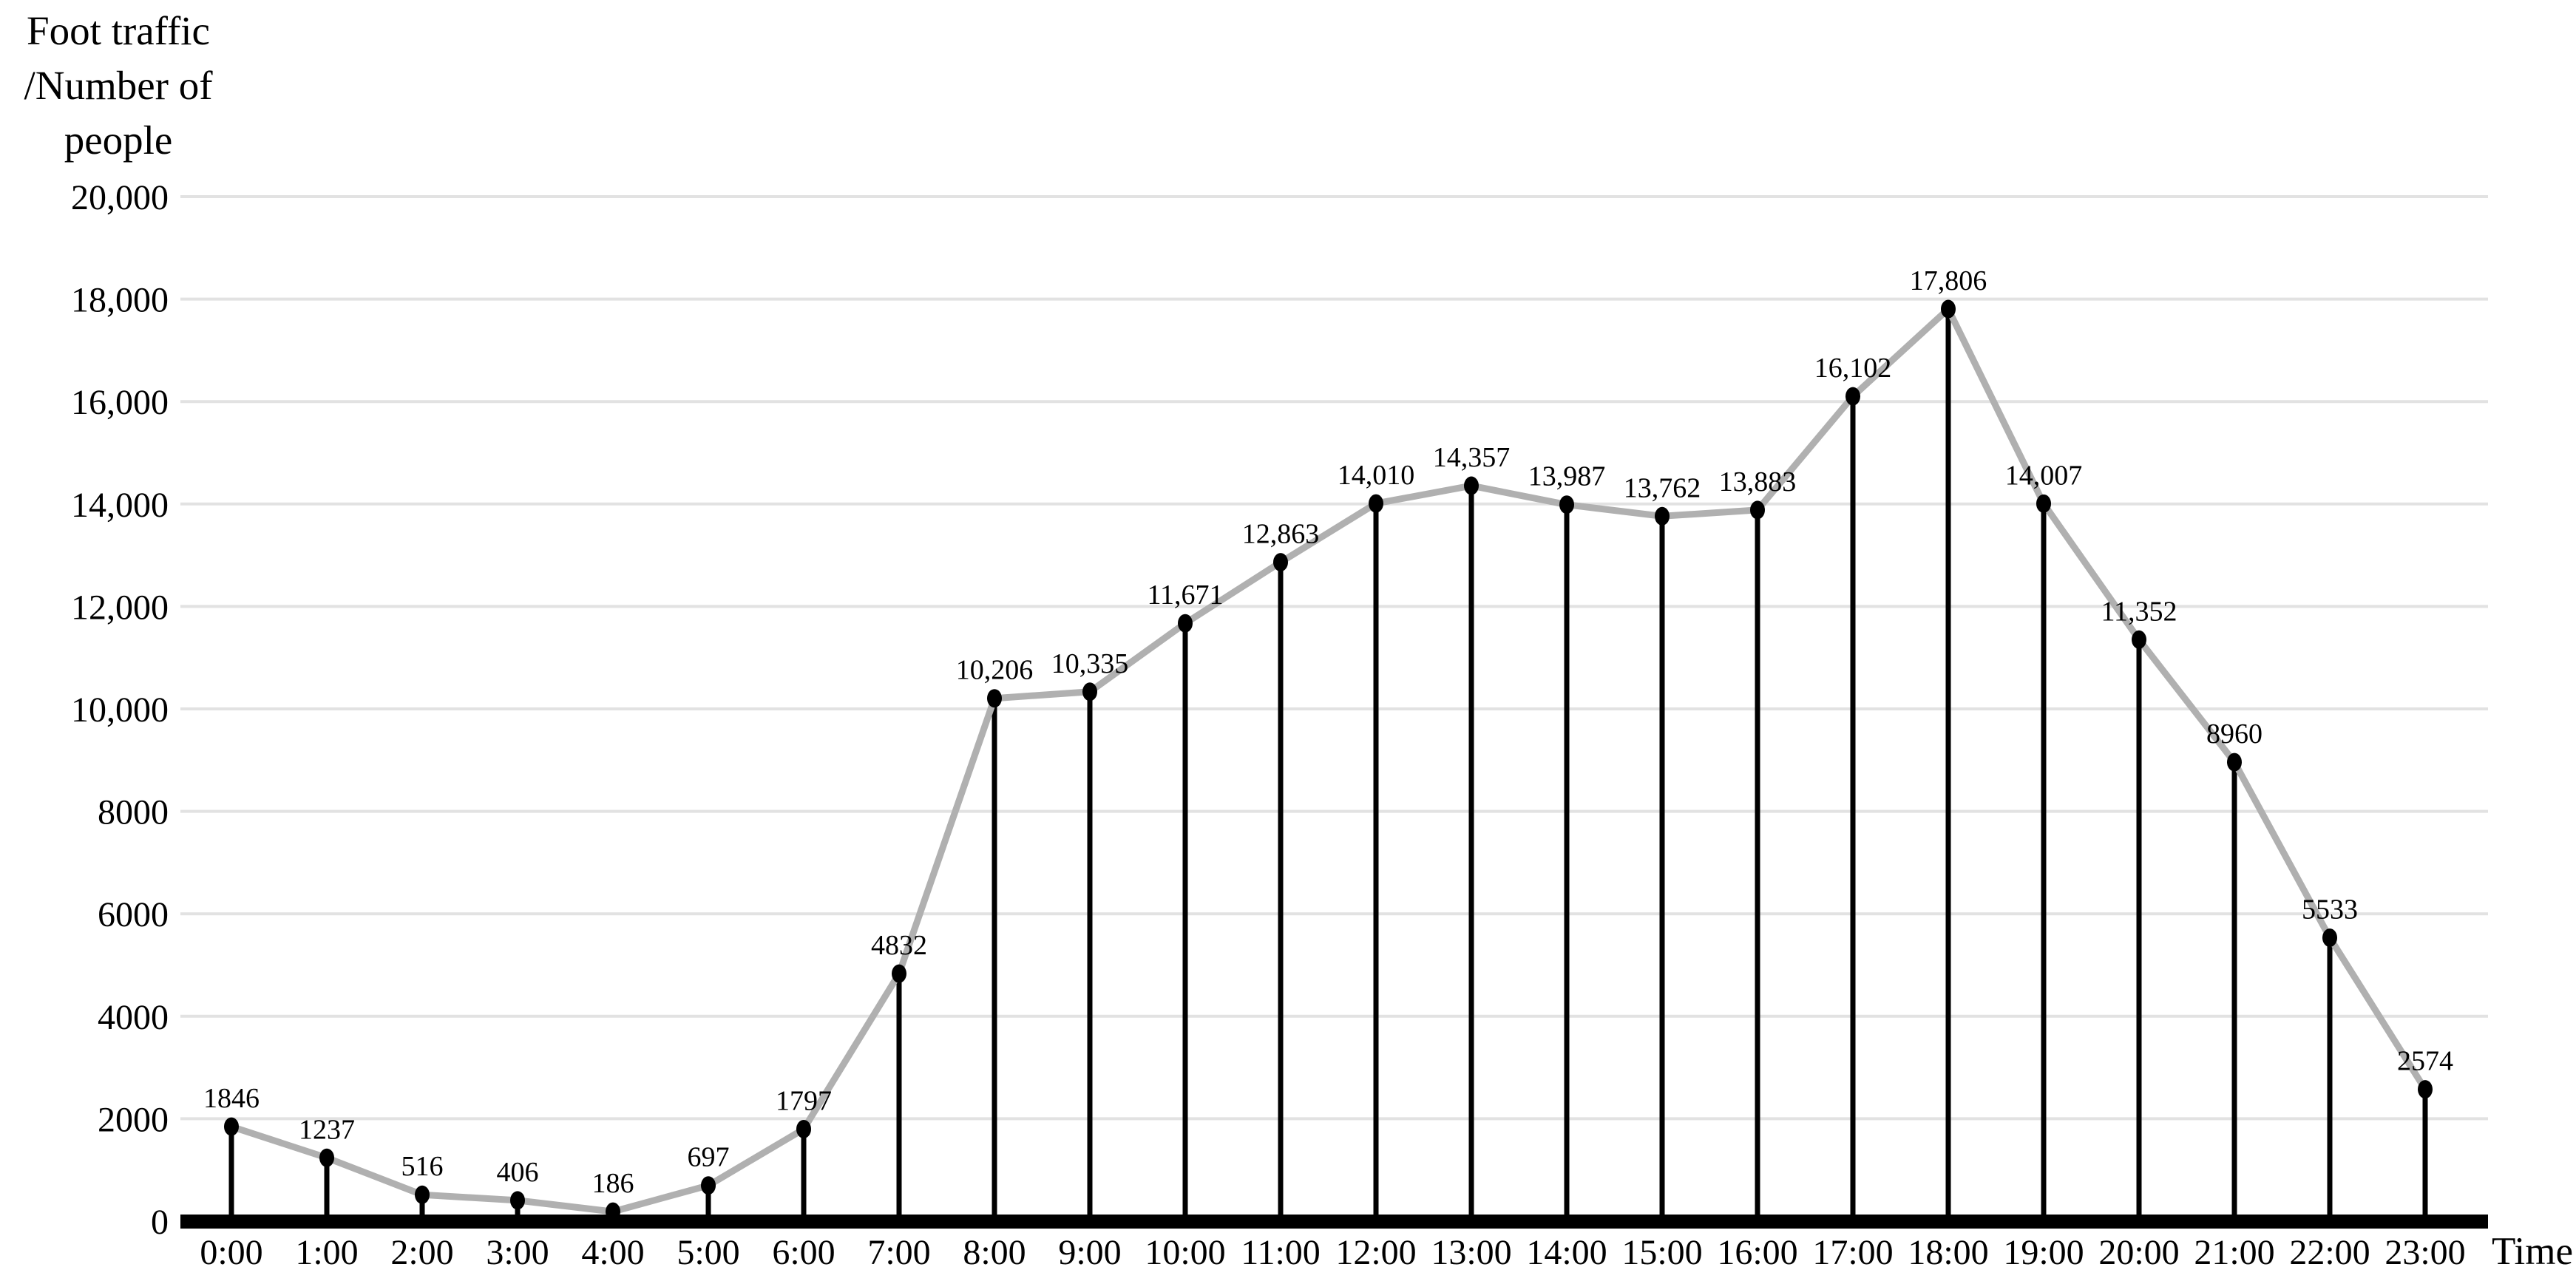 The width and height of the screenshot is (2576, 1284). What do you see at coordinates (2425, 1252) in the screenshot?
I see `x-tick-label: 23:00` at bounding box center [2425, 1252].